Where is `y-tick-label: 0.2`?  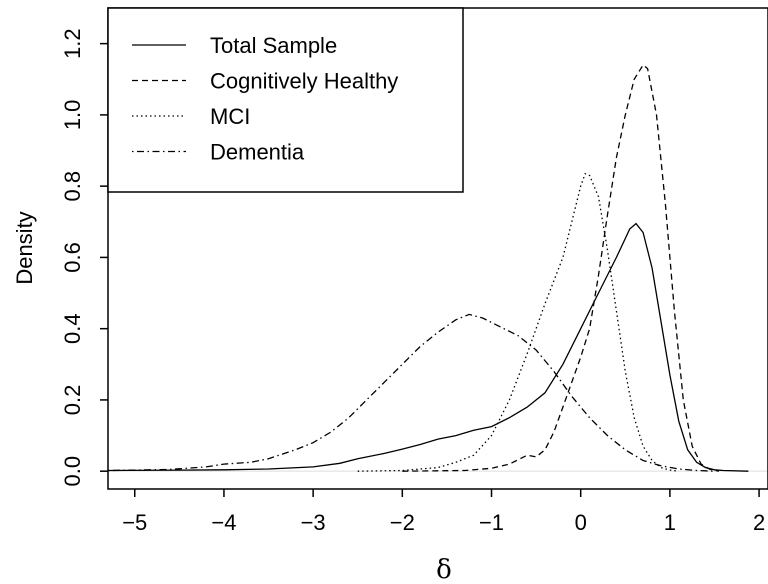
y-tick-label: 0.2 is located at coordinates (72, 400).